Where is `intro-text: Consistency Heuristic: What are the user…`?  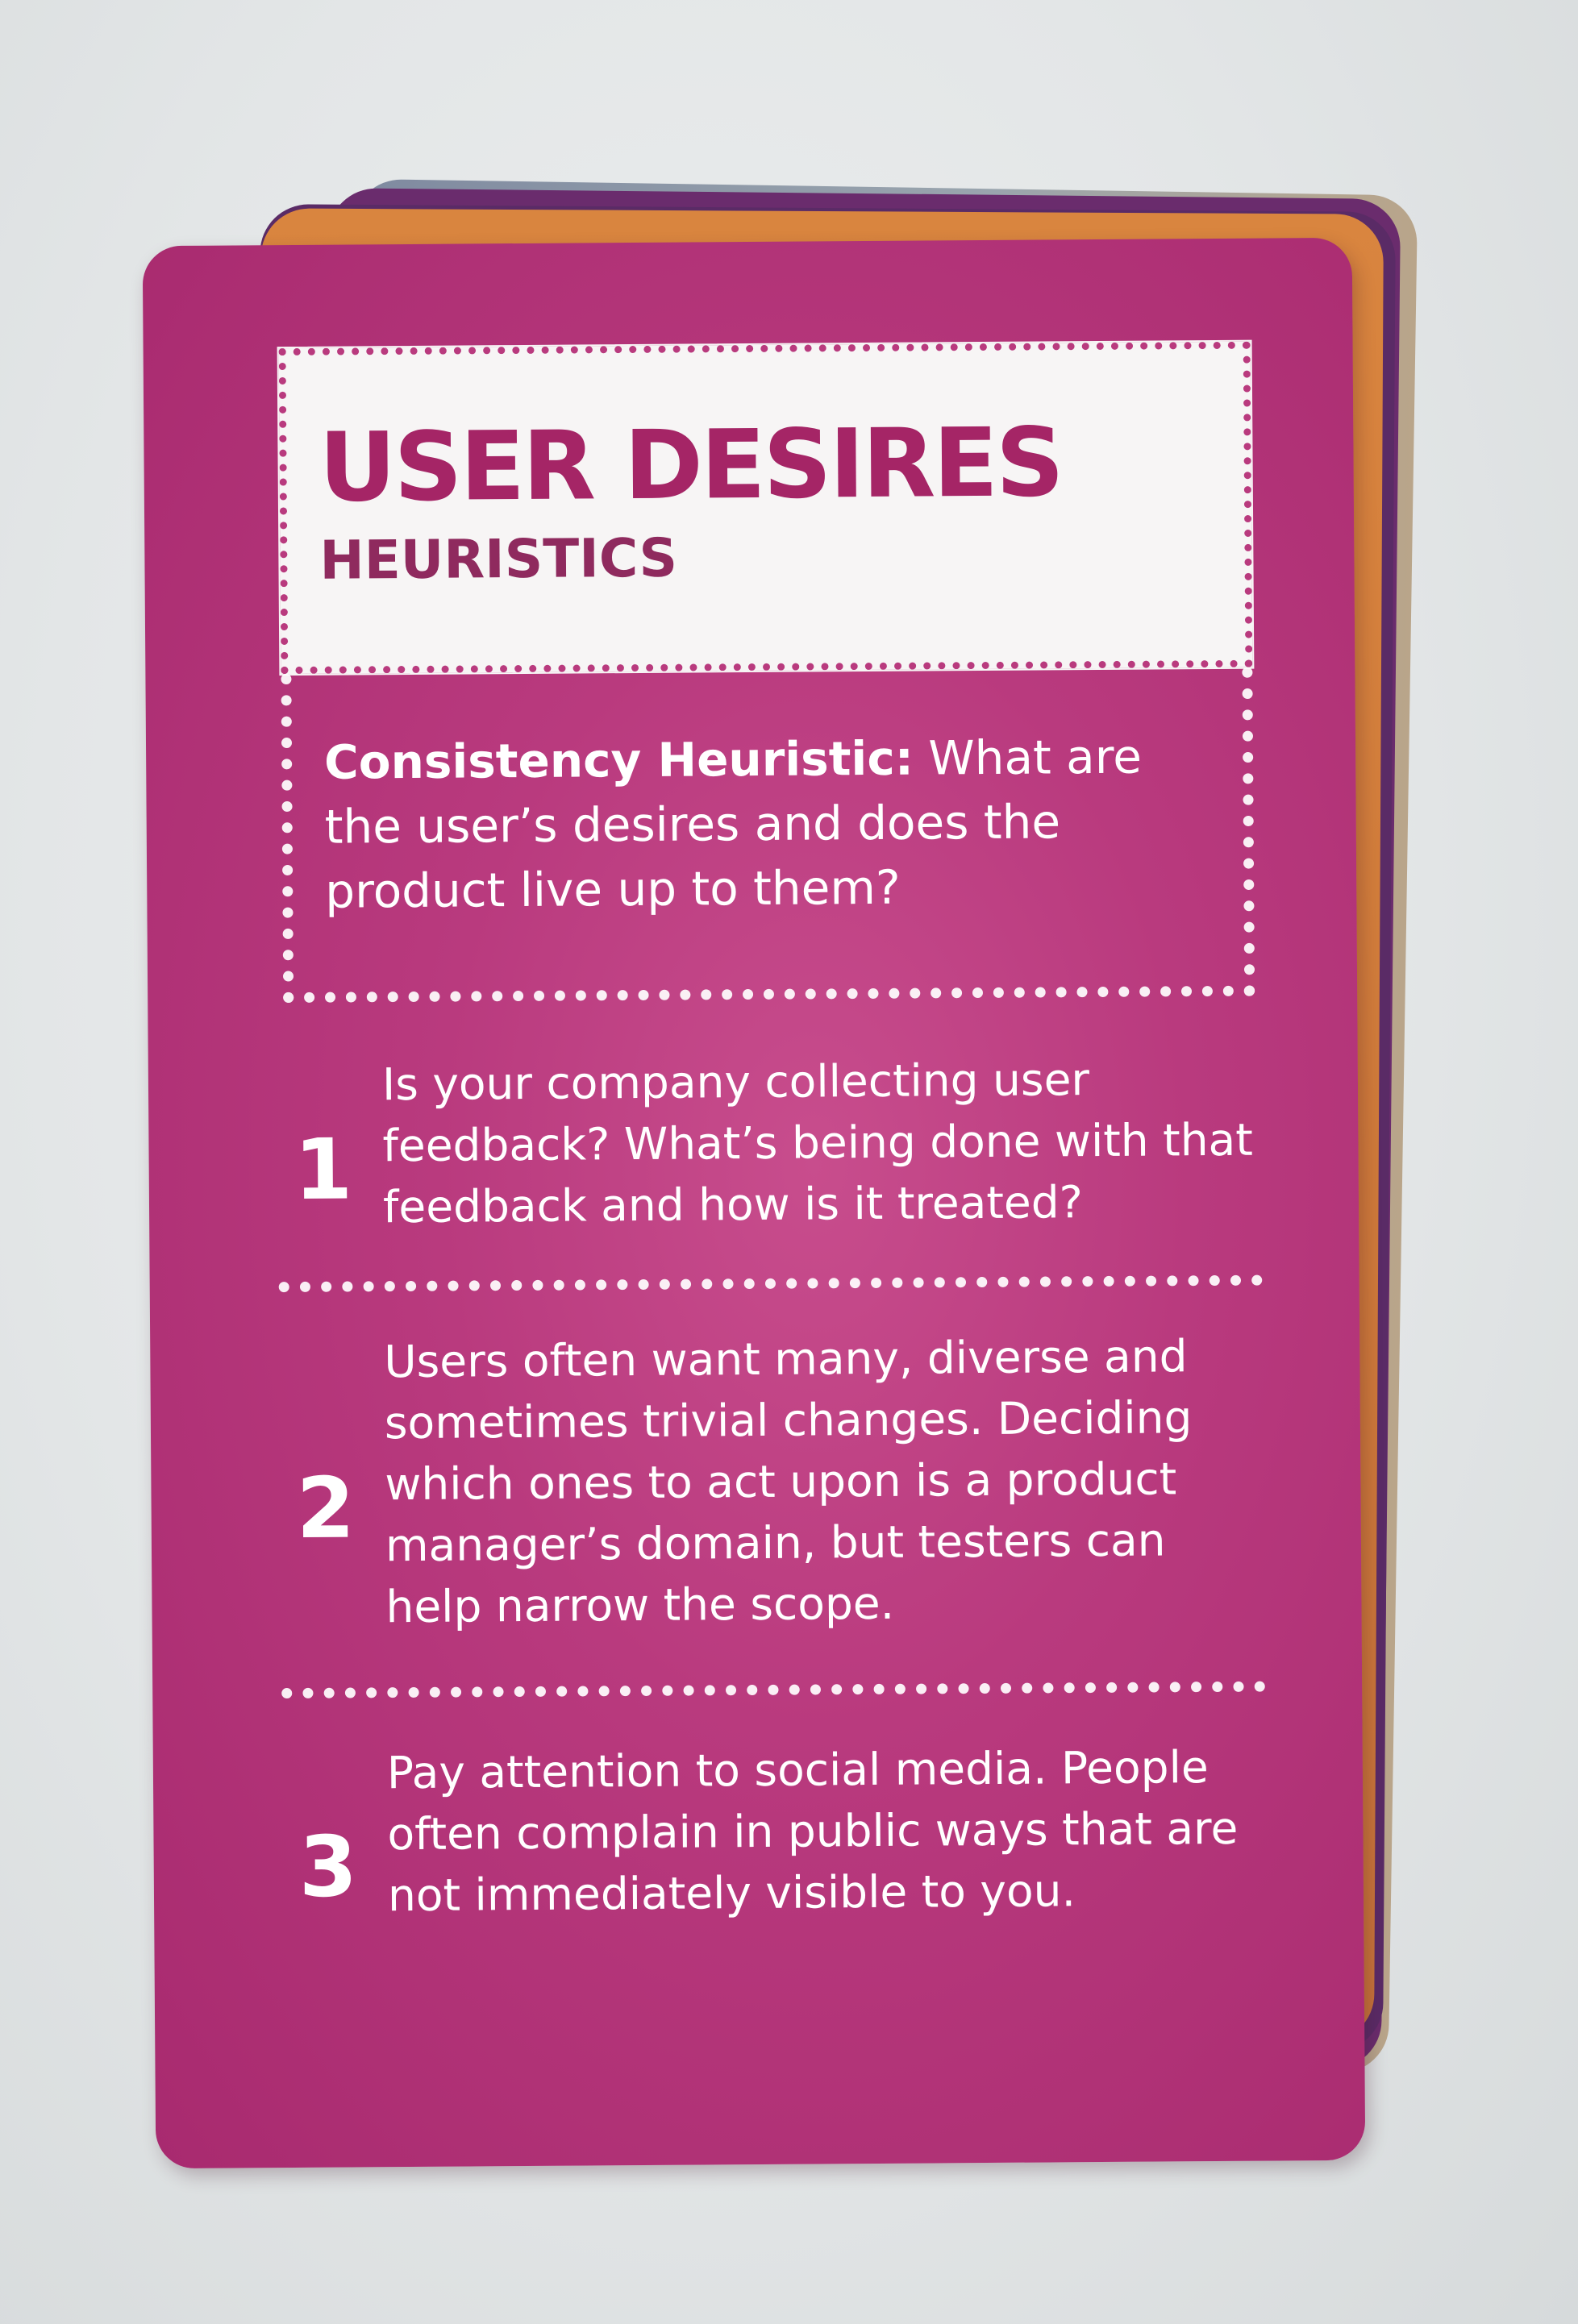 intro-text: Consistency Heuristic: What are the user… is located at coordinates (776, 824).